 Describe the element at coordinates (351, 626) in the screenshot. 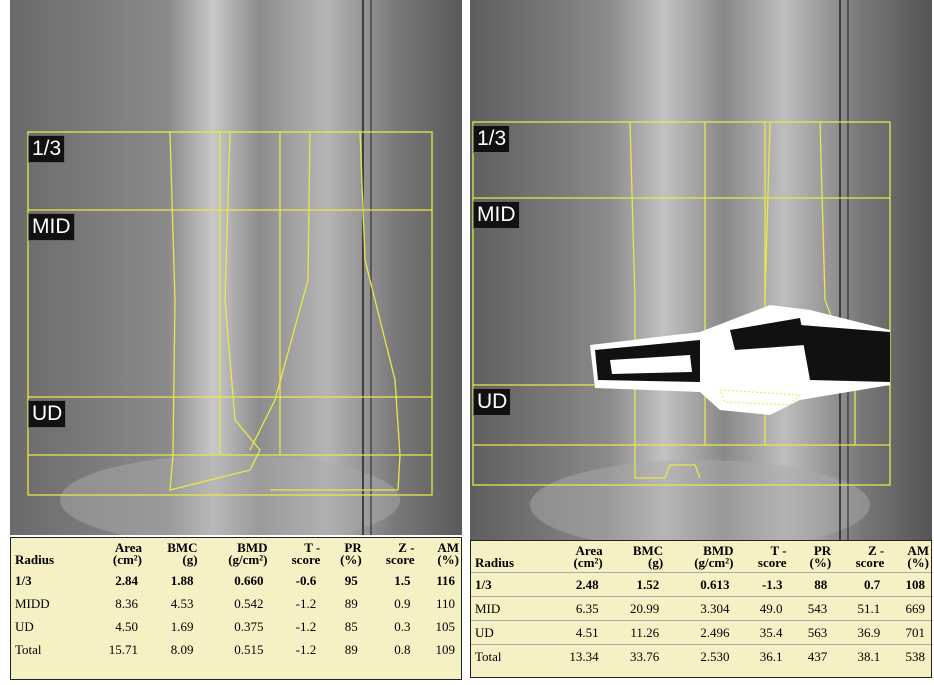

I see `cell: 85` at that location.